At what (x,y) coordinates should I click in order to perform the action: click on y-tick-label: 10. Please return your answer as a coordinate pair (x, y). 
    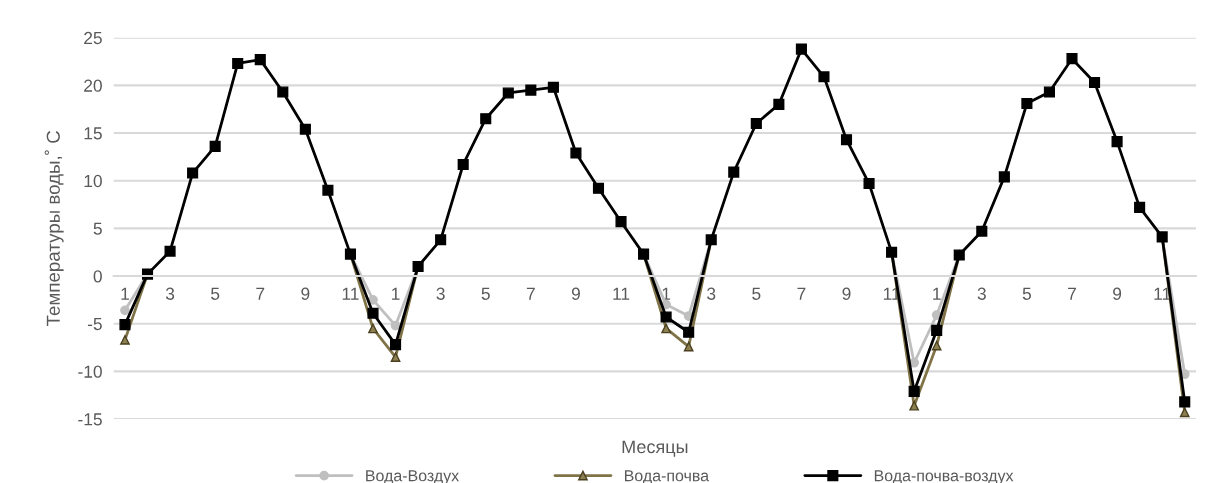
    Looking at the image, I should click on (93, 181).